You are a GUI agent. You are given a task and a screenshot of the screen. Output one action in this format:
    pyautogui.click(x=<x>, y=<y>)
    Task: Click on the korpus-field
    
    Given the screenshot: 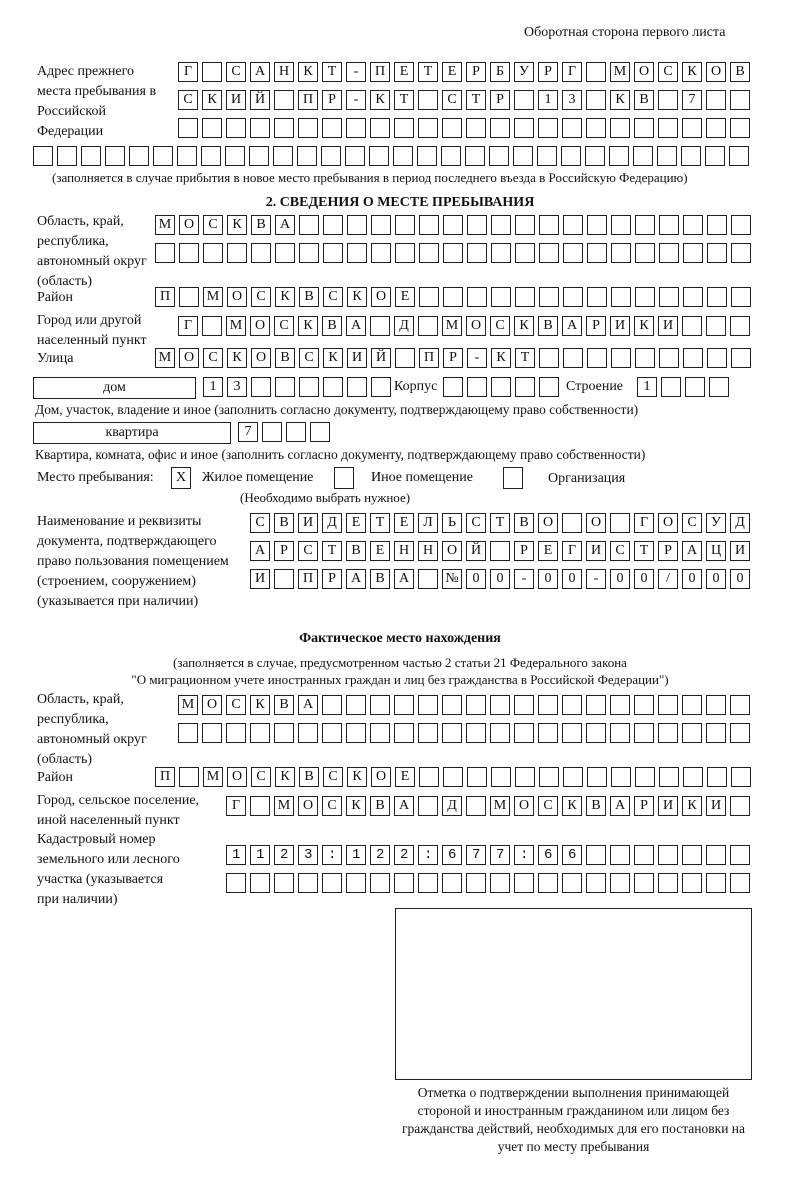 What is the action you would take?
    pyautogui.click(x=501, y=387)
    